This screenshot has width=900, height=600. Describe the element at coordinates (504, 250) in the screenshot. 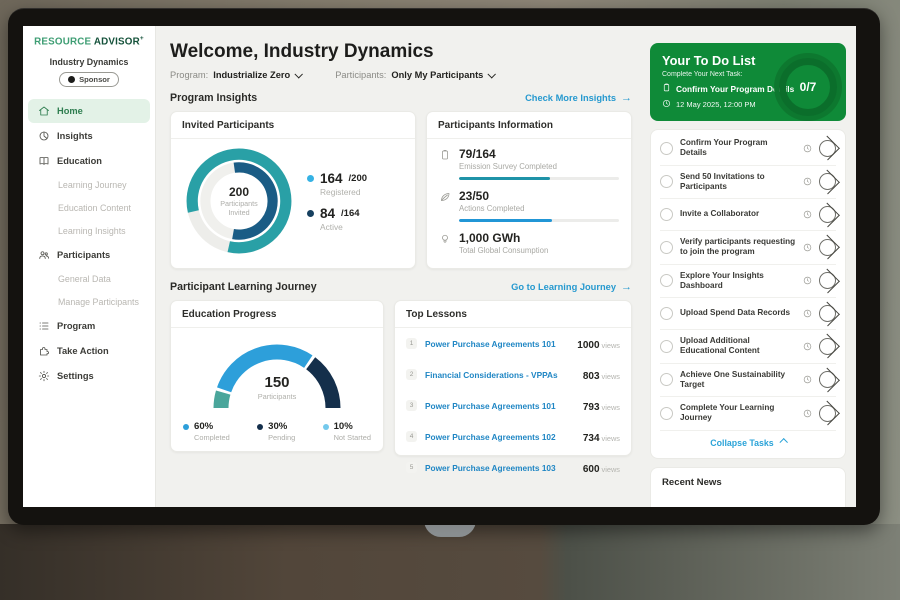

I see `stat-label: Total Global Consumption` at that location.